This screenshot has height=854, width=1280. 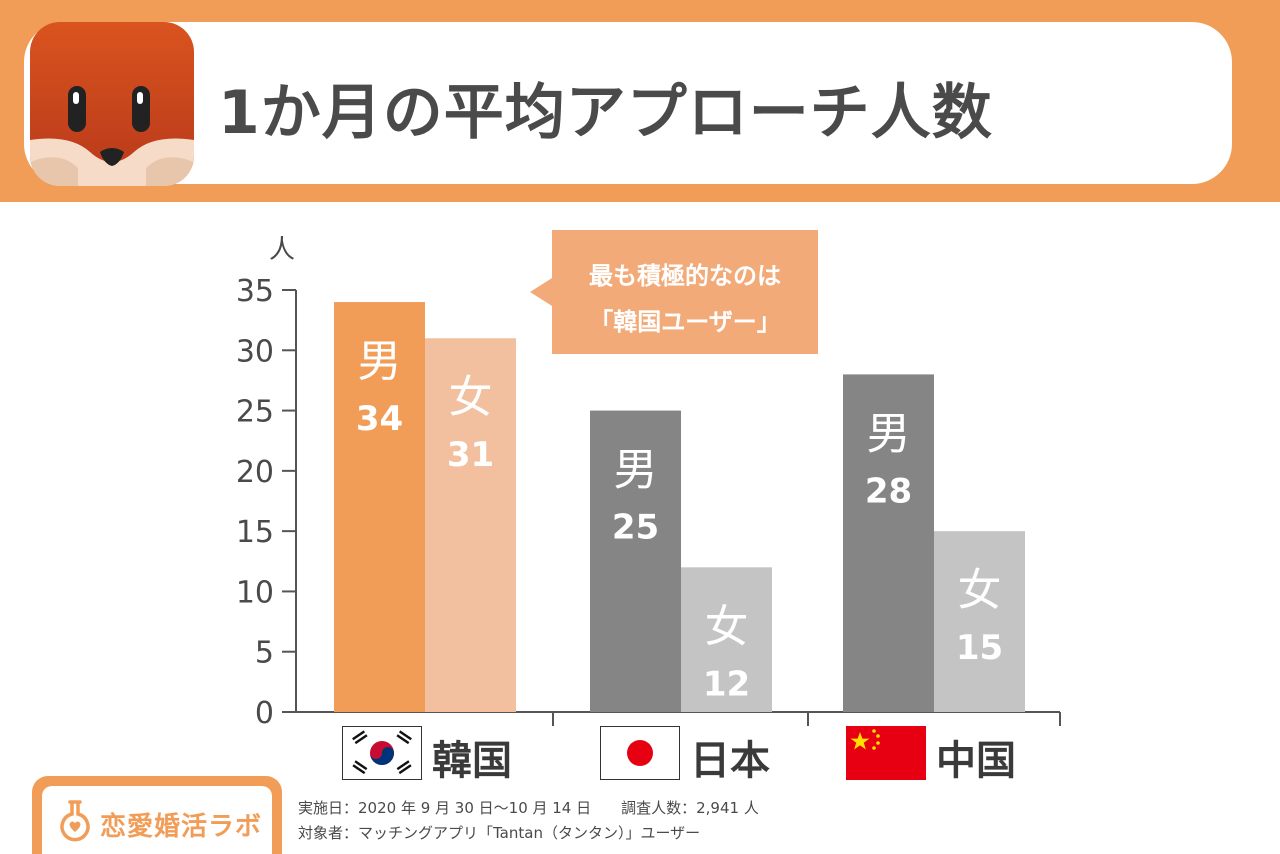 I want to click on country-name-korea: 韓国, so click(x=472, y=761).